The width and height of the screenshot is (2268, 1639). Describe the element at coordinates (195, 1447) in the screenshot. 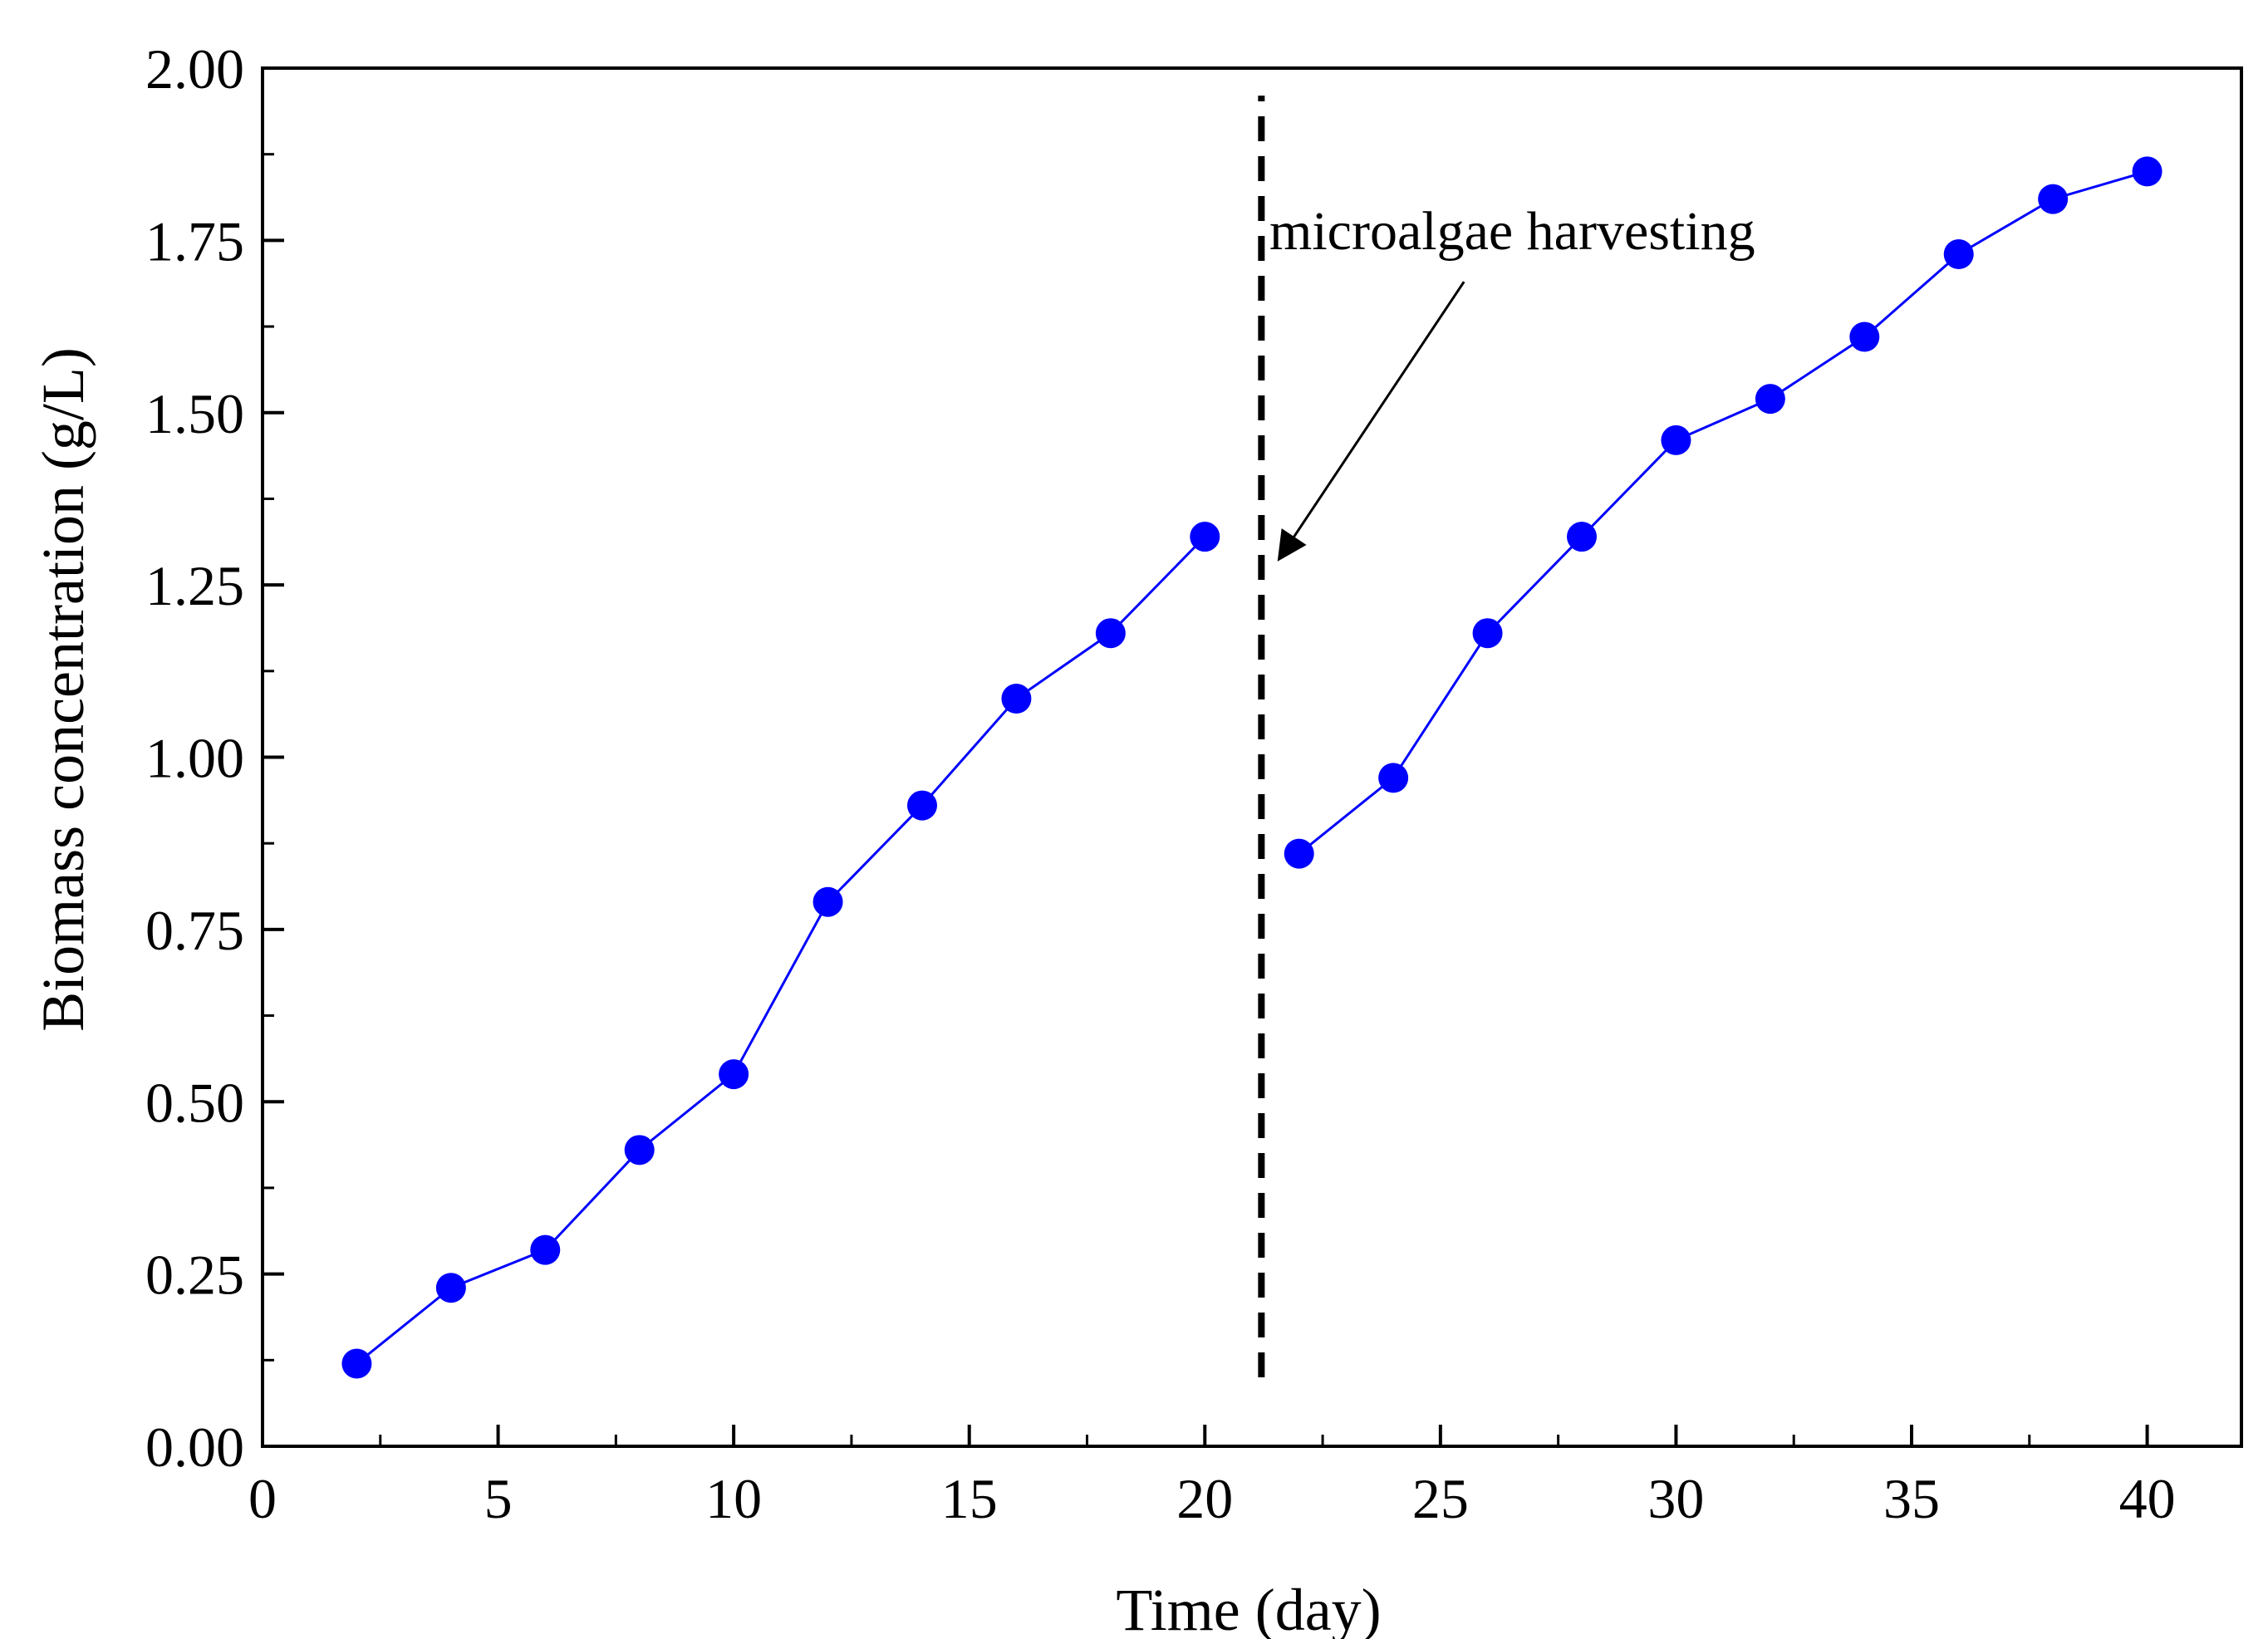

I see `y-tick-label: 0.00` at that location.